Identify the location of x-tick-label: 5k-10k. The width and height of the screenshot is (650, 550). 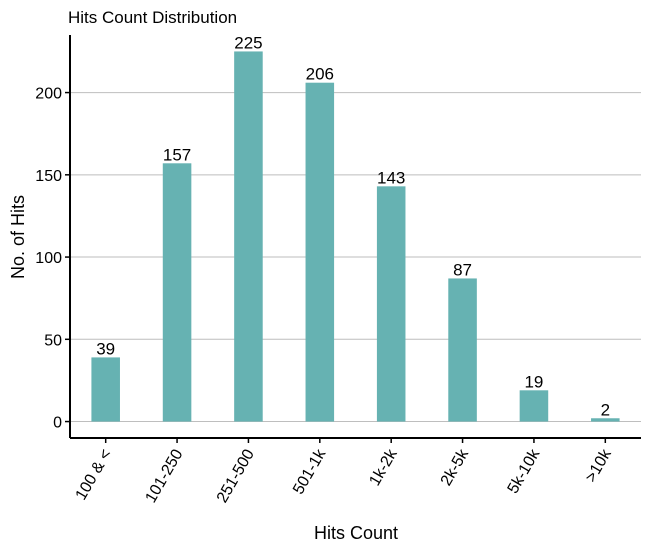
(524, 471).